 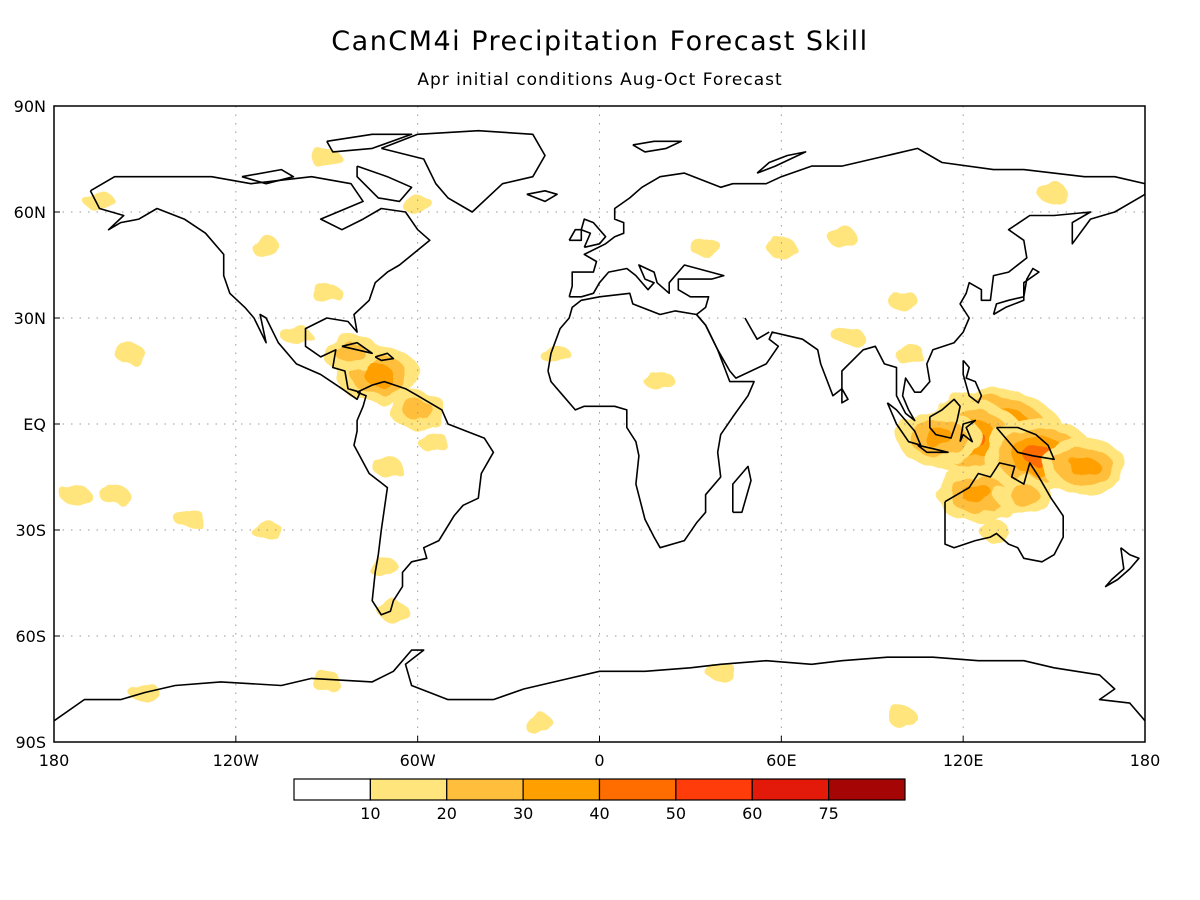 What do you see at coordinates (34, 424) in the screenshot?
I see `lat-tick-label-3: EQ` at bounding box center [34, 424].